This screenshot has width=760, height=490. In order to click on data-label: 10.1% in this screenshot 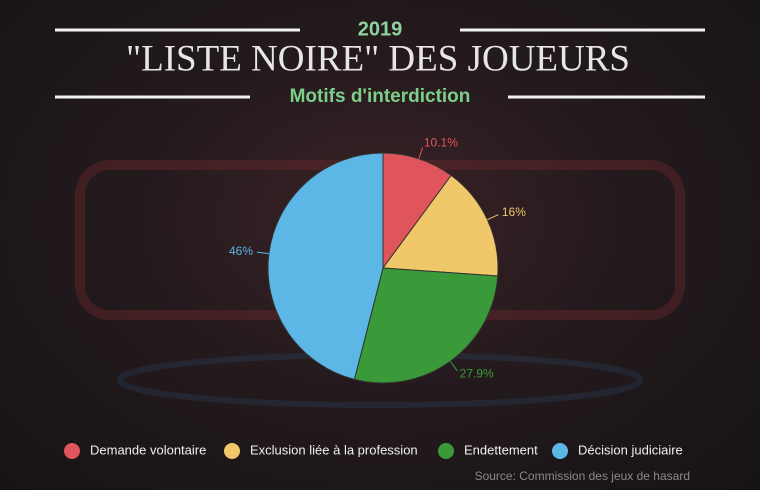, I will do `click(441, 143)`.